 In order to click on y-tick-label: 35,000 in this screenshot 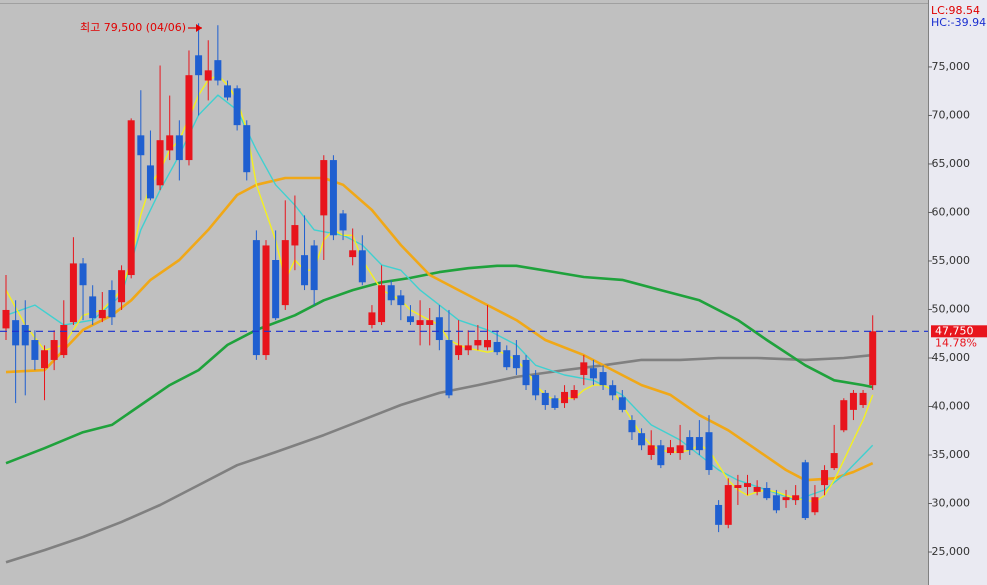, I will do `click(951, 454)`.